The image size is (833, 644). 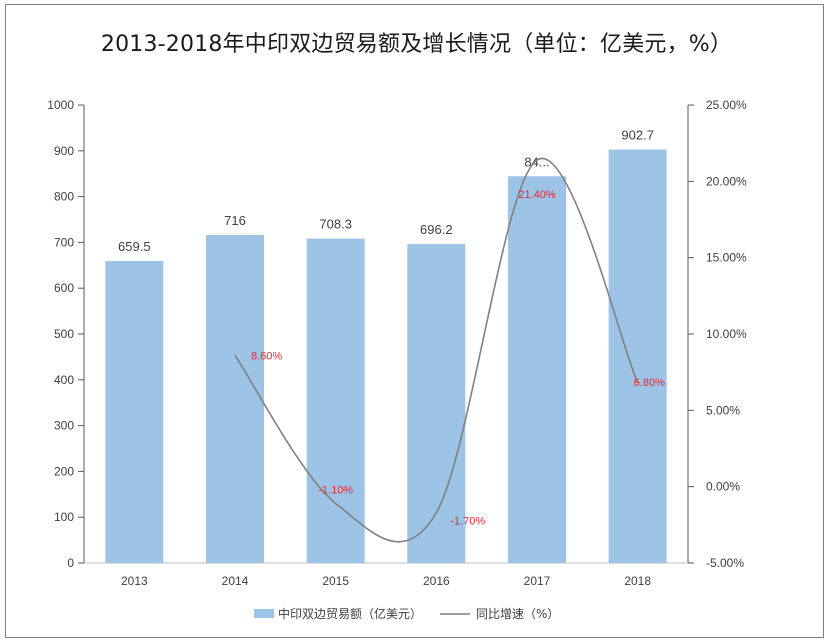 I want to click on line-value-label: 21.40%, so click(x=537, y=195).